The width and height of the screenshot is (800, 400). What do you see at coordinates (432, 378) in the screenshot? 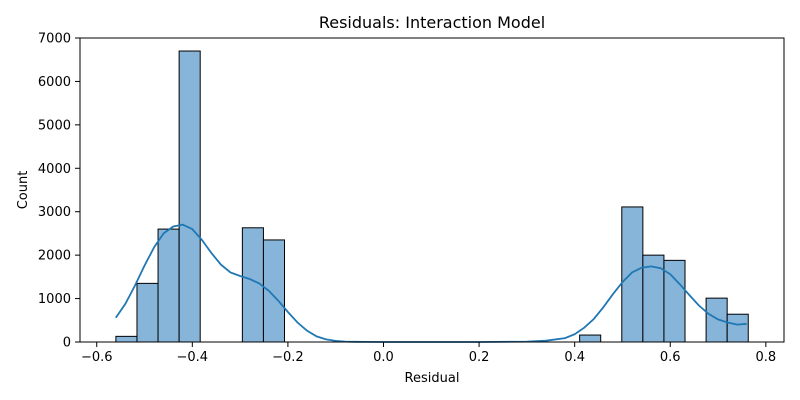
I see `x-axis-label: Residual` at bounding box center [432, 378].